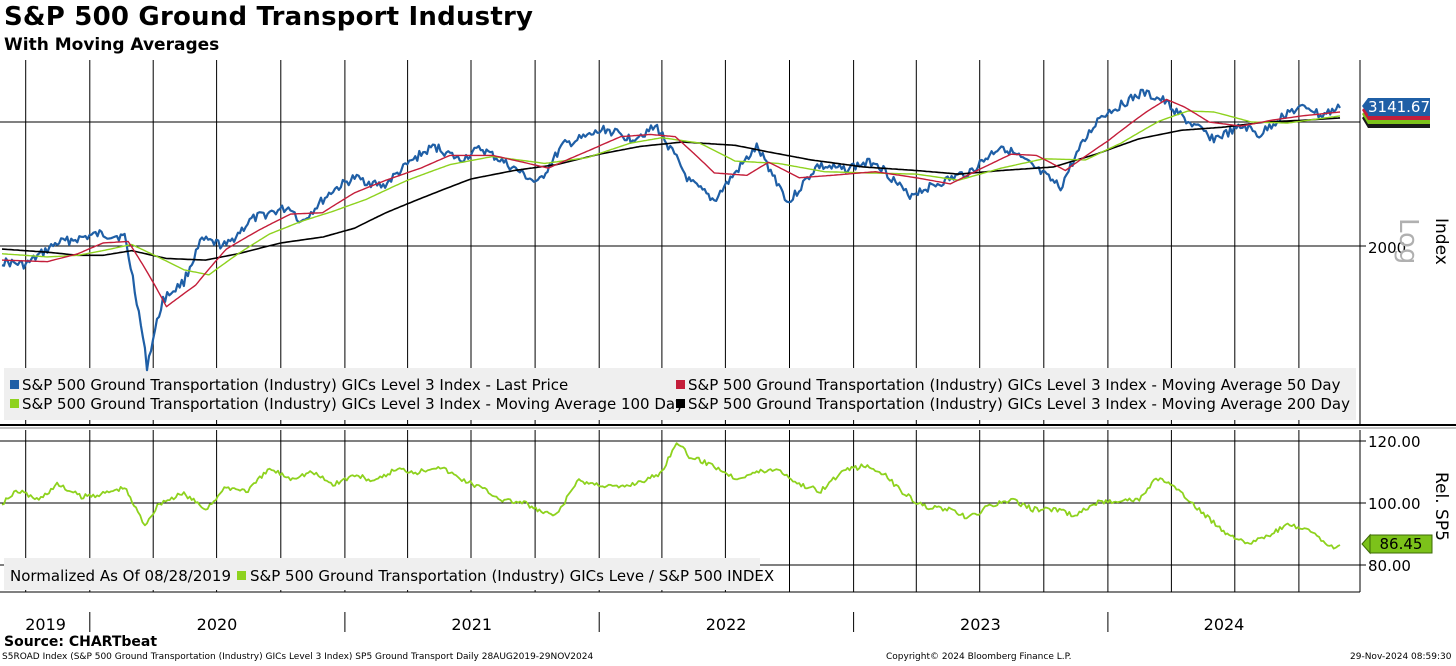 The image size is (1456, 666). Describe the element at coordinates (14, 384) in the screenshot. I see `legend-swatch-price` at that location.